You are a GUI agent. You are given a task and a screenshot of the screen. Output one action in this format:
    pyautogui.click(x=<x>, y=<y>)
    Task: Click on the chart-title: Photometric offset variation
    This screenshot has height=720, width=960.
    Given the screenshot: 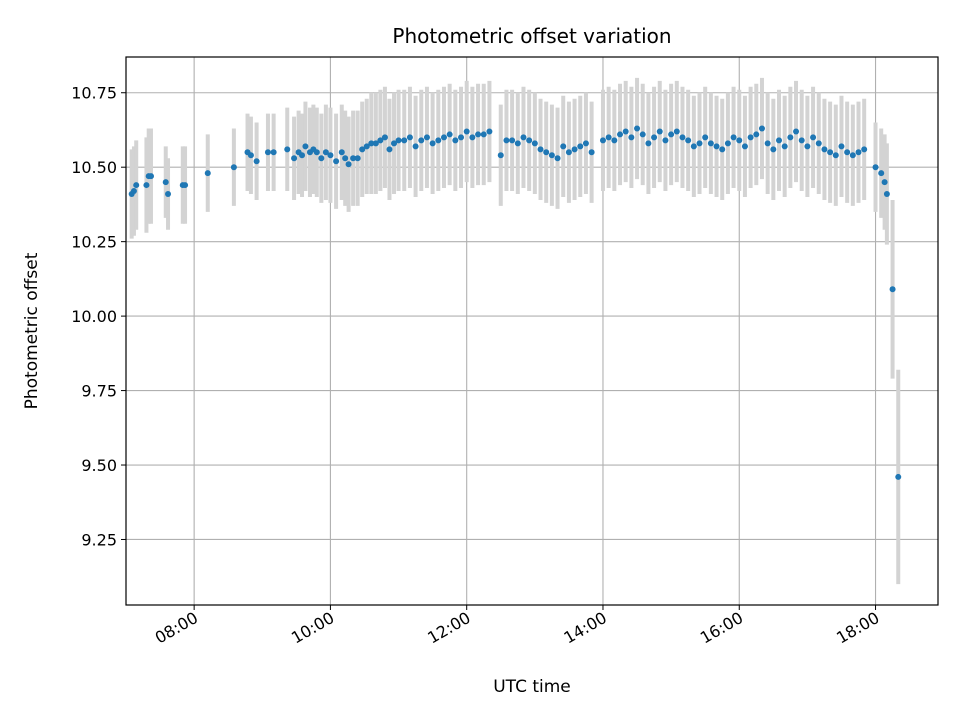 What is the action you would take?
    pyautogui.click(x=531, y=36)
    